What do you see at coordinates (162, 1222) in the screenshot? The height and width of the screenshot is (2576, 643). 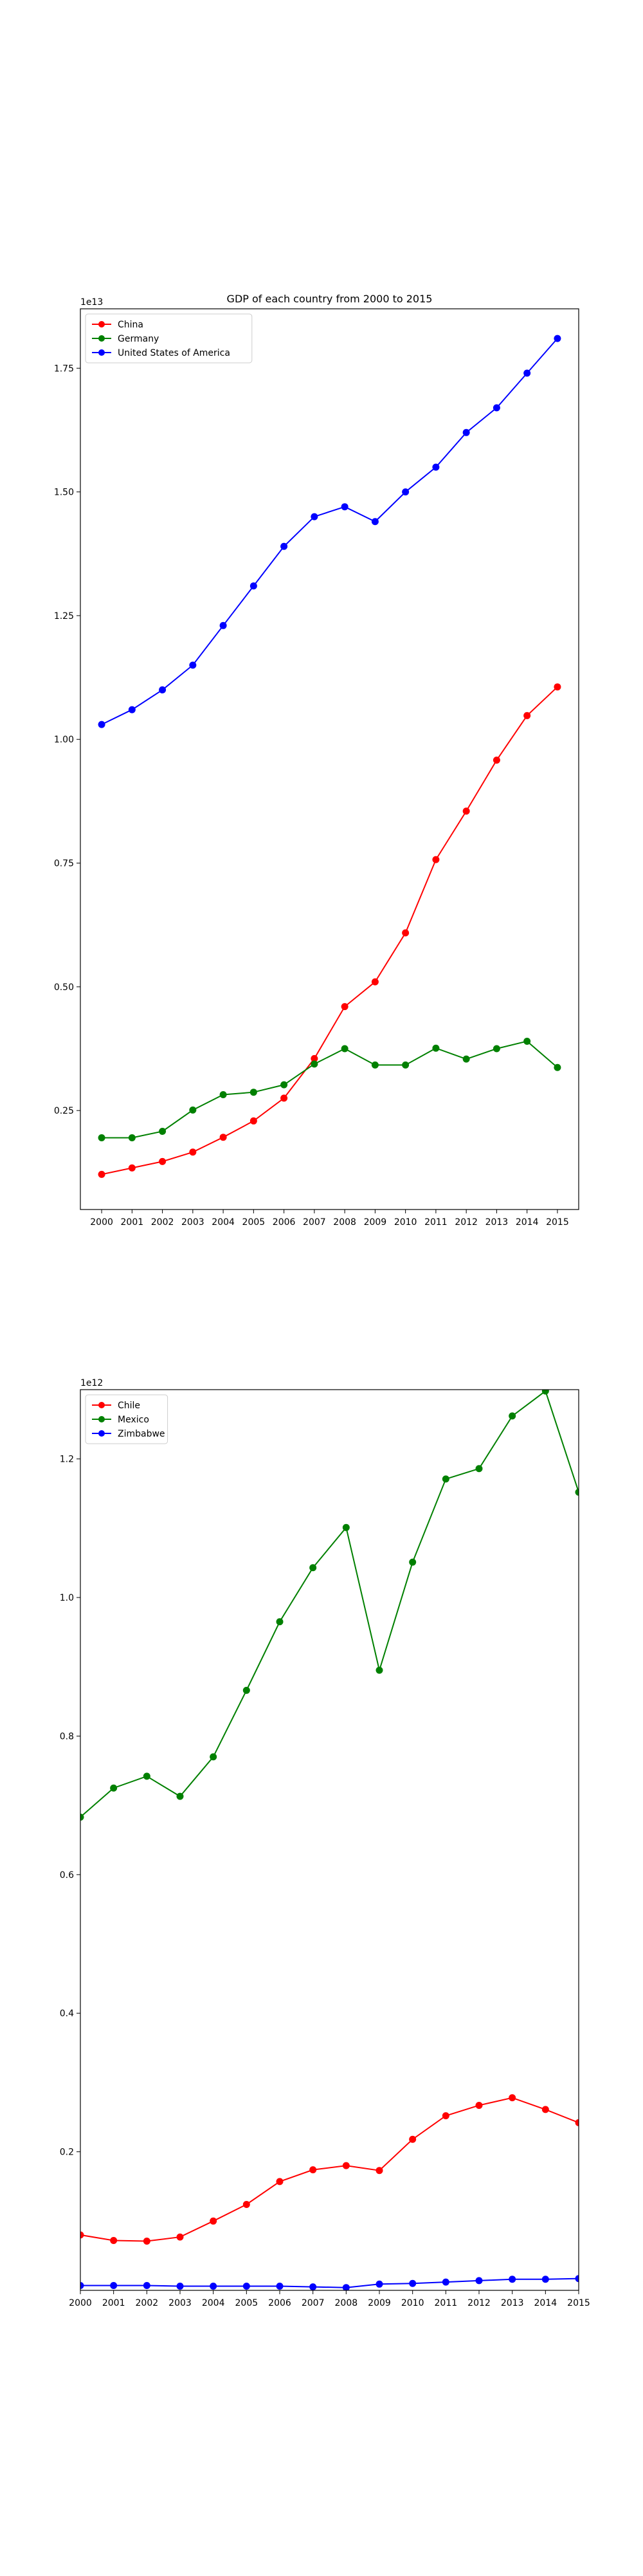 I see `x-tick-label: 2002` at bounding box center [162, 1222].